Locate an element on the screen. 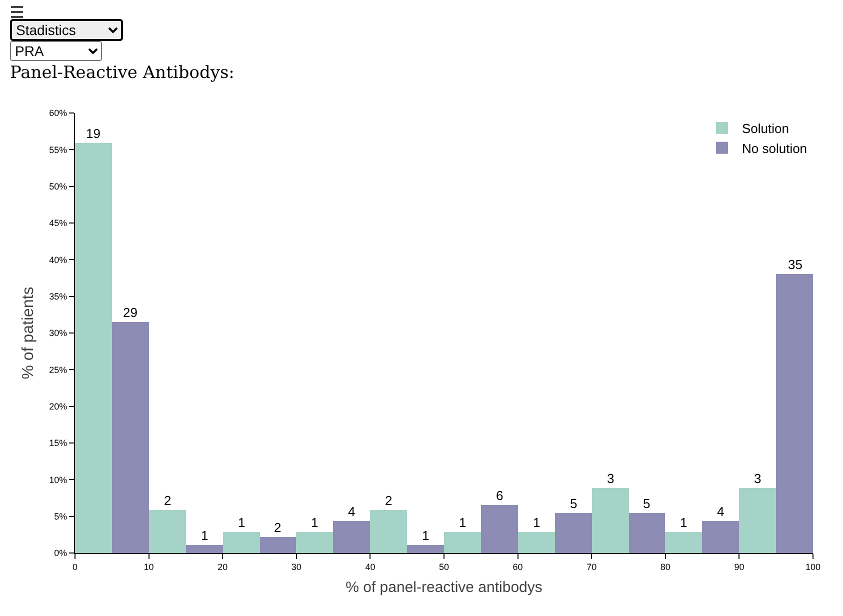  x-tick-label: 40 is located at coordinates (370, 567).